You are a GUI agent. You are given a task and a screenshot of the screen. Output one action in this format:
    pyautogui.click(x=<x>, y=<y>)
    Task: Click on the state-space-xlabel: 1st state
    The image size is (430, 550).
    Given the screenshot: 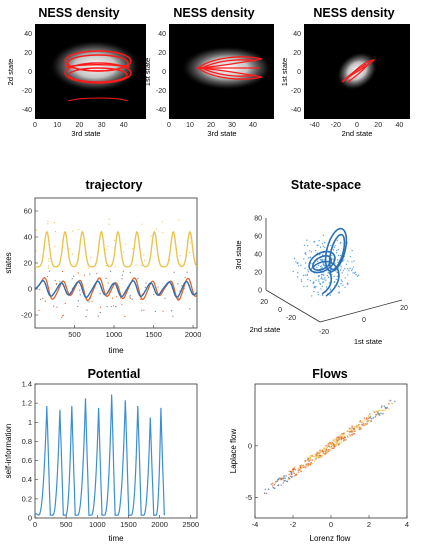 What is the action you would take?
    pyautogui.click(x=368, y=341)
    